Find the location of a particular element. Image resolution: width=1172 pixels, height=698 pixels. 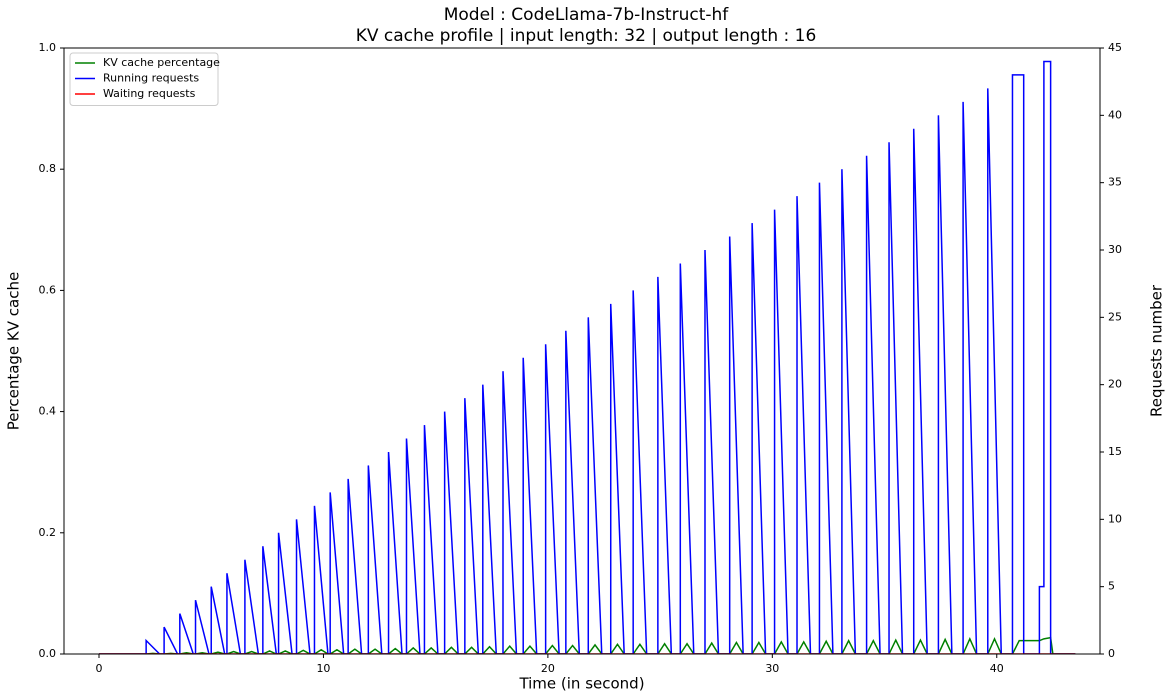

y2-tick-label: 15 is located at coordinates (1115, 451).